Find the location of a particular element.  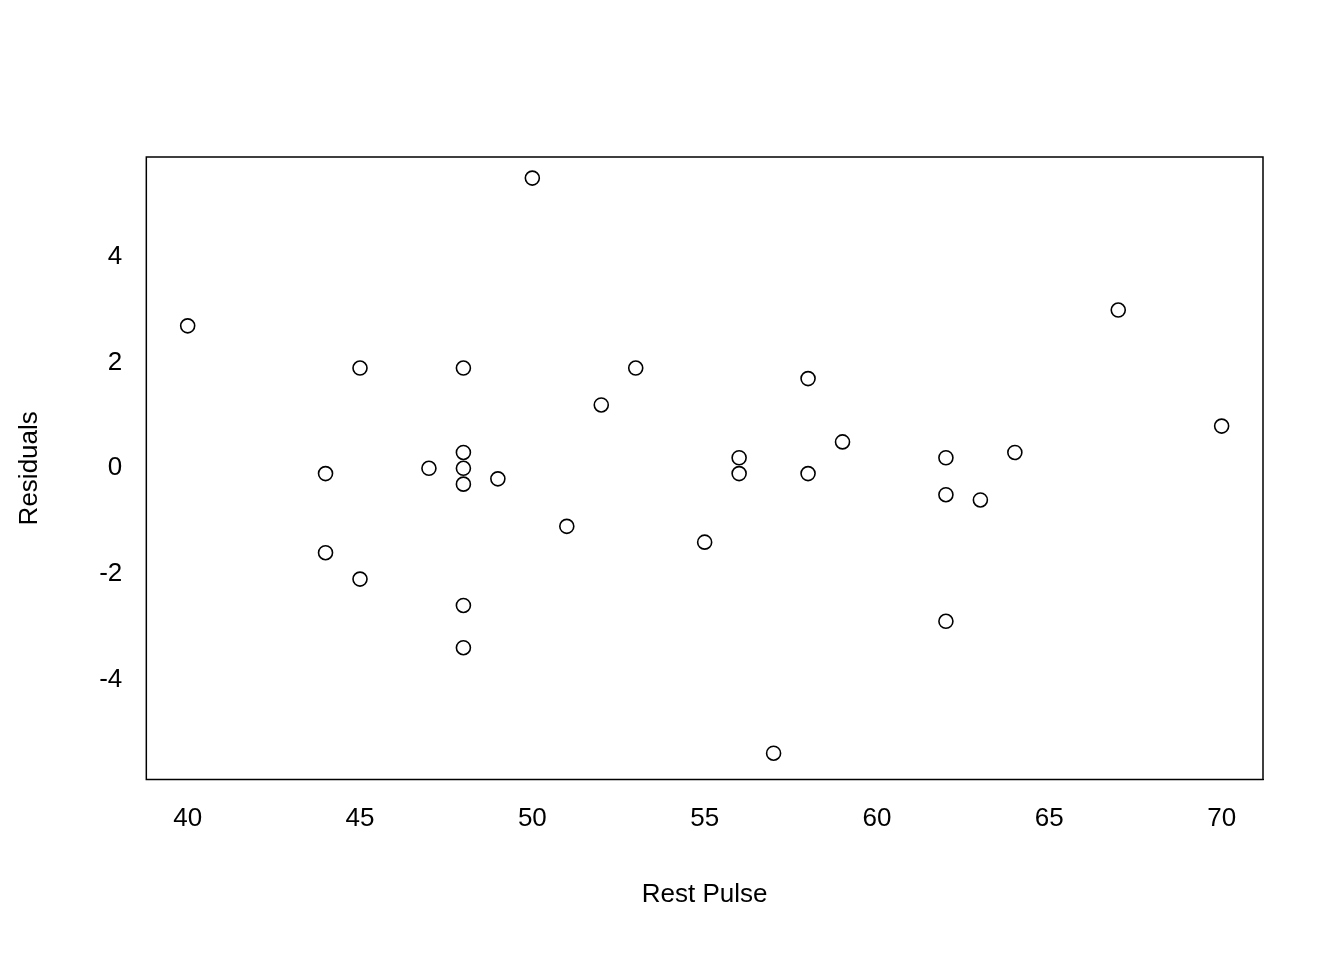

y-tick-label: -2 is located at coordinates (111, 572).